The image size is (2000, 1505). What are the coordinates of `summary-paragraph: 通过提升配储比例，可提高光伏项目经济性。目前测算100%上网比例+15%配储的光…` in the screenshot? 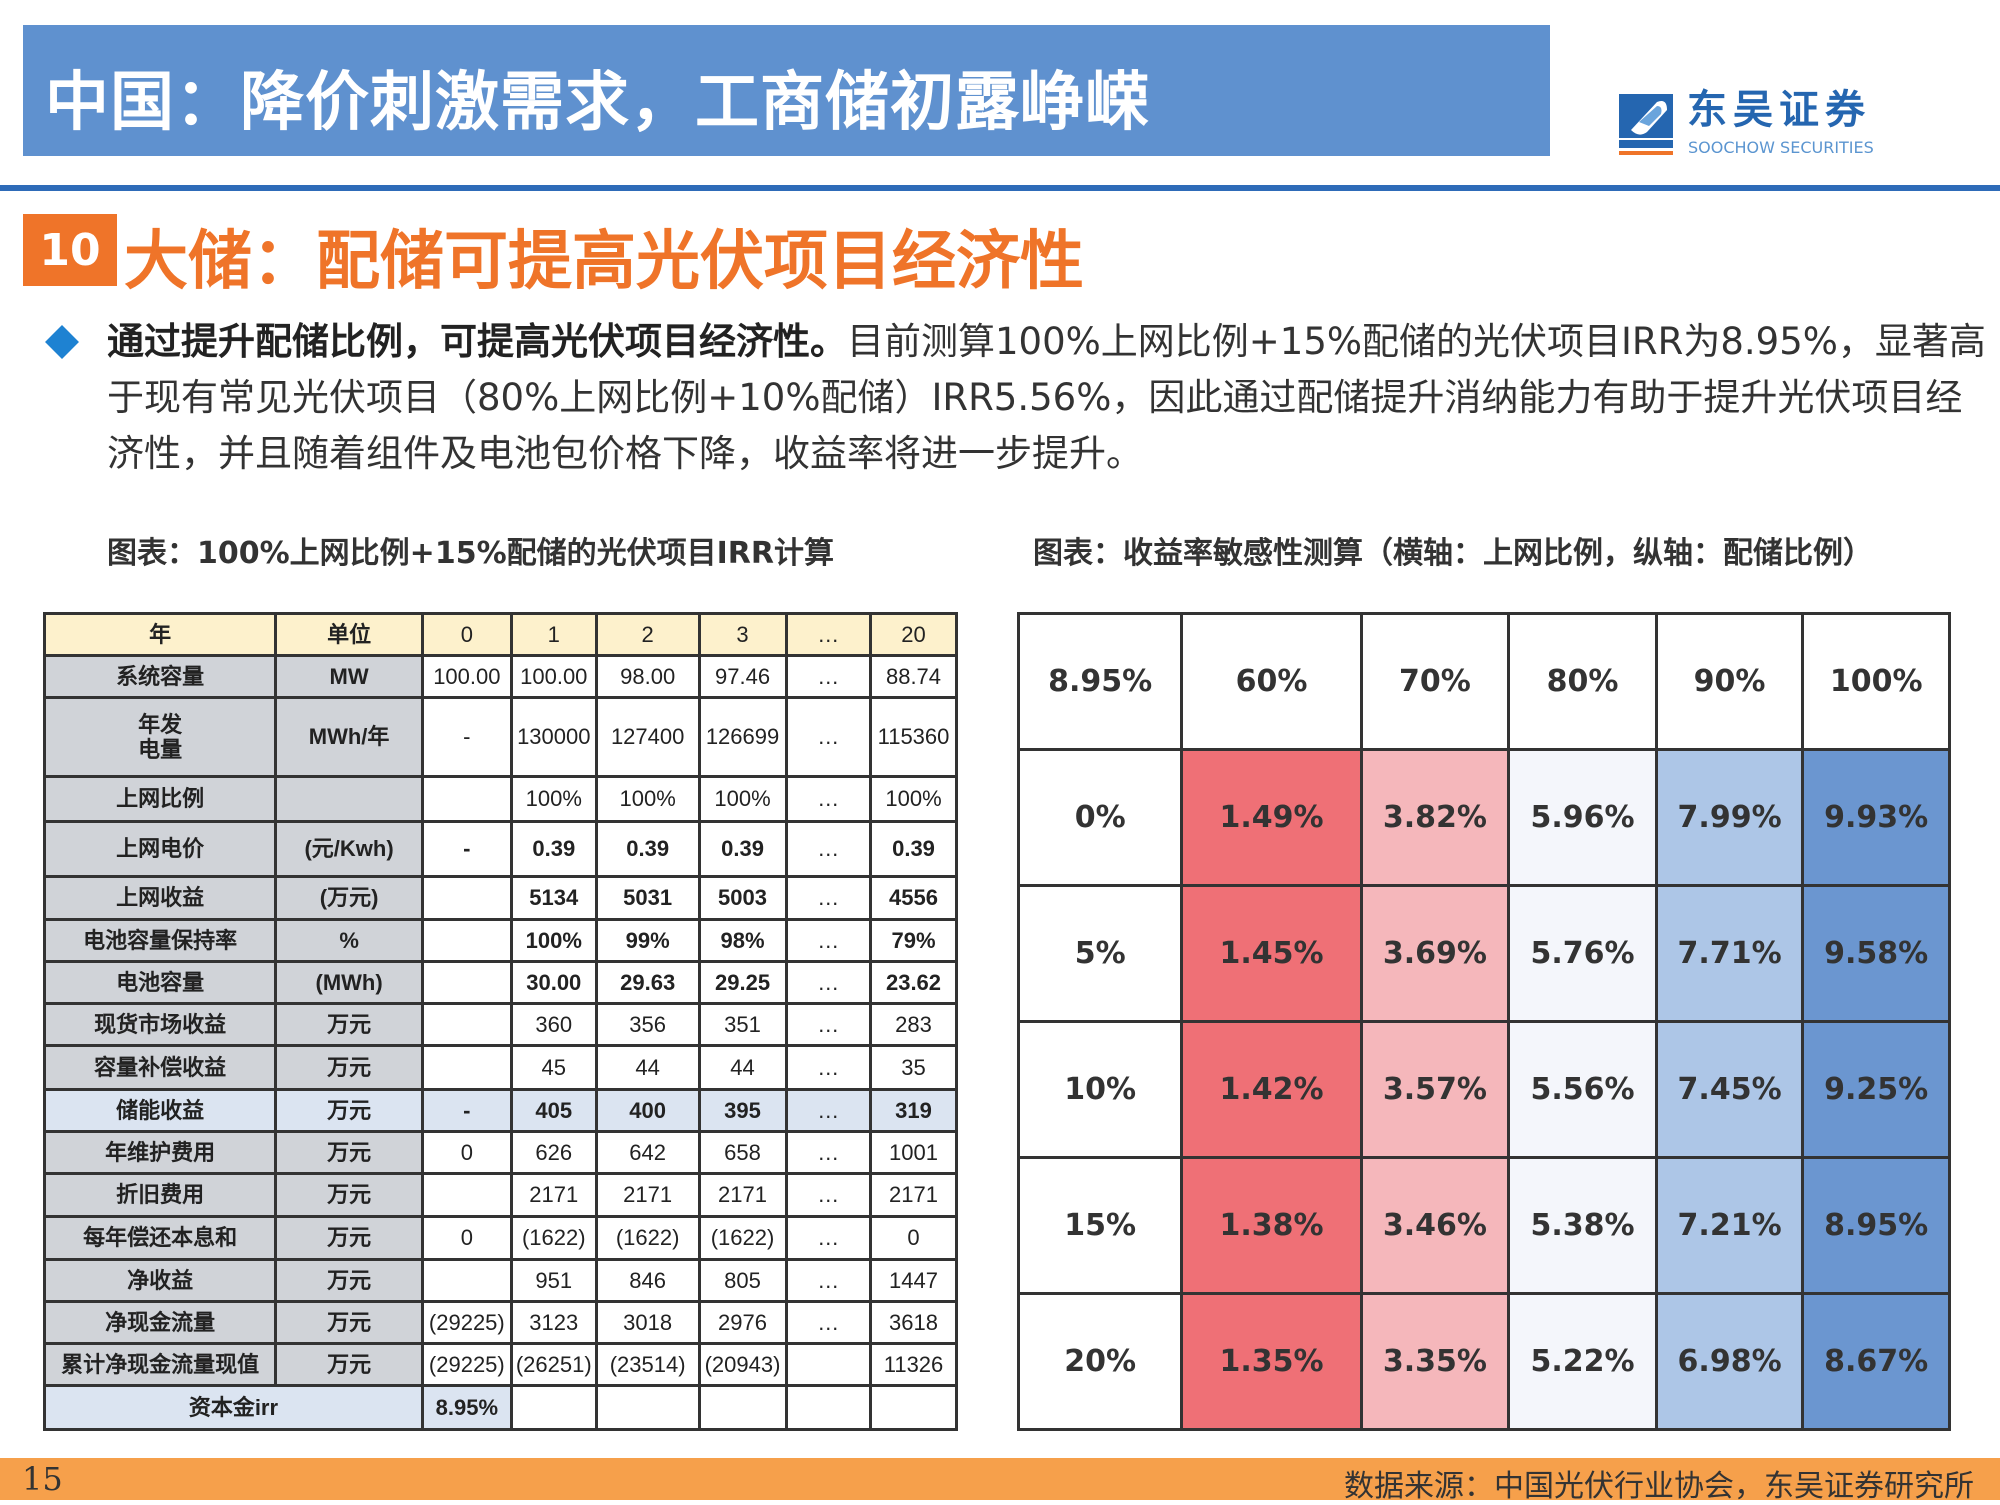 It's located at (1047, 398).